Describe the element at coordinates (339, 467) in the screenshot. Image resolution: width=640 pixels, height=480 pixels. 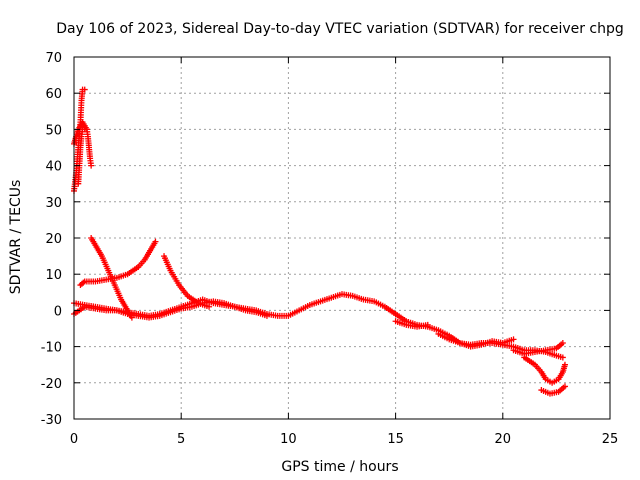
I see `x-axis-label: GPS time / hours` at that location.